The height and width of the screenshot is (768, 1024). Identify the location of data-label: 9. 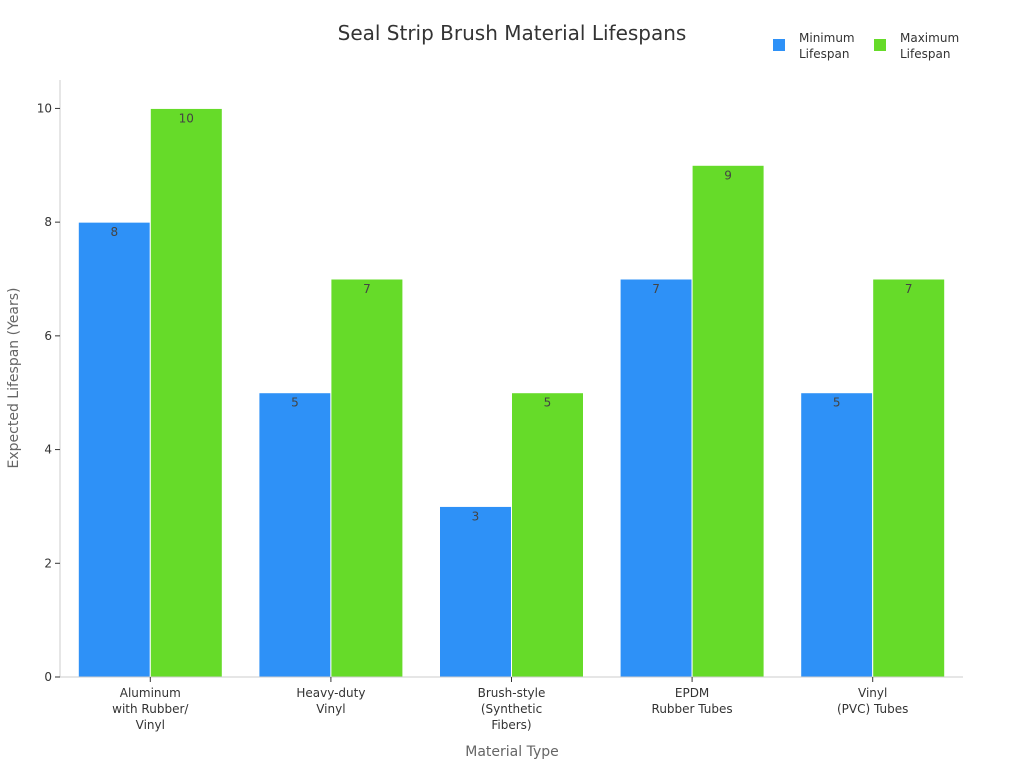
(728, 175).